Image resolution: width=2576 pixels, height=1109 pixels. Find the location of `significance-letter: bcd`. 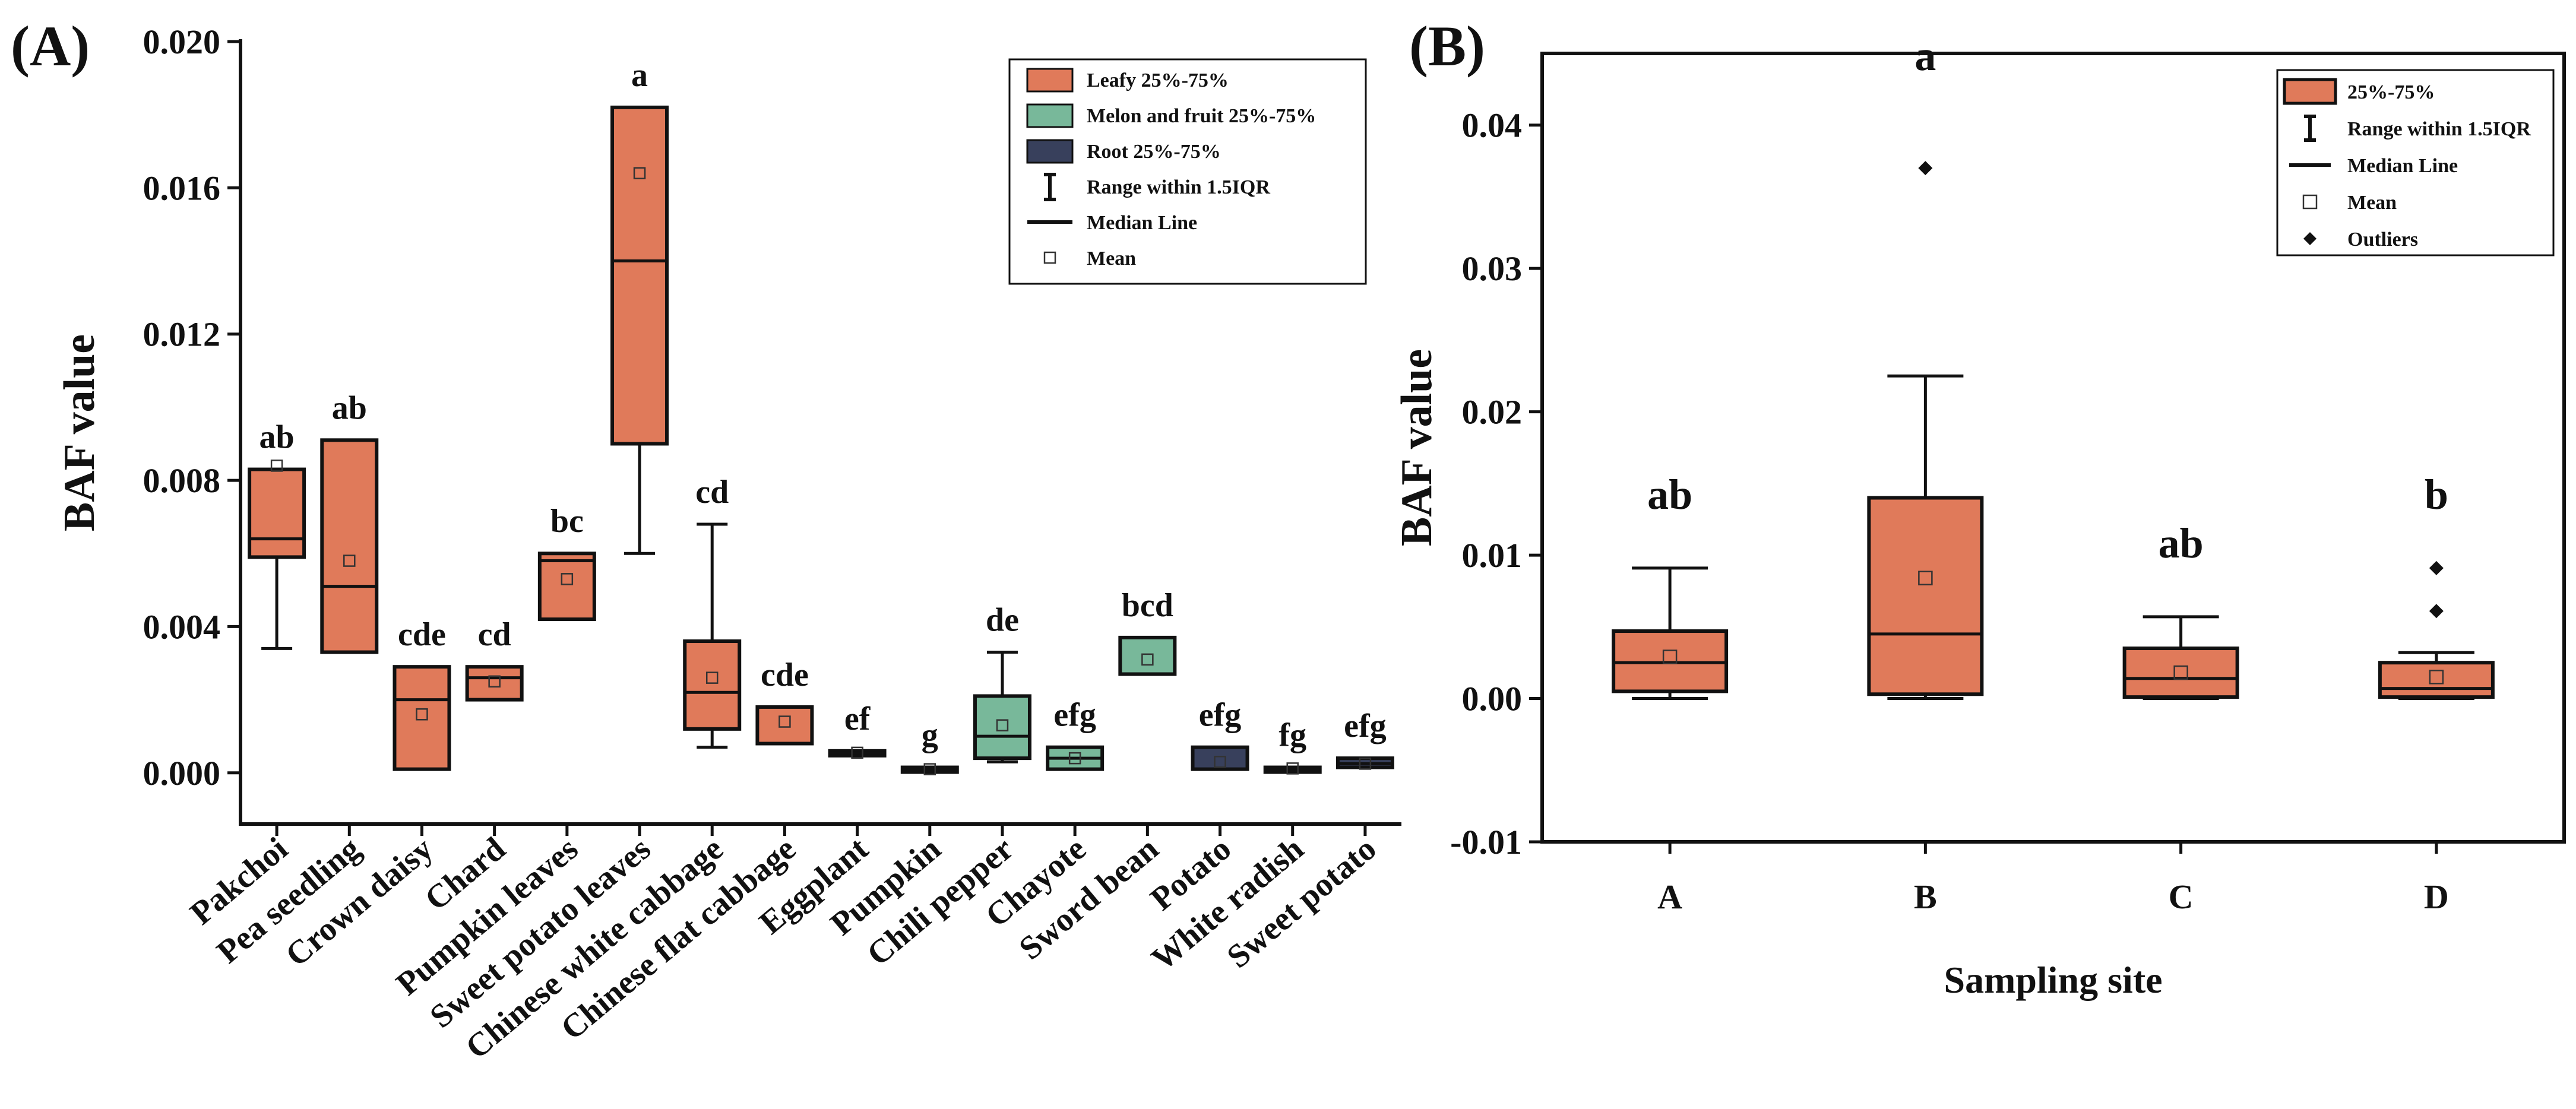

significance-letter: bcd is located at coordinates (1147, 605).